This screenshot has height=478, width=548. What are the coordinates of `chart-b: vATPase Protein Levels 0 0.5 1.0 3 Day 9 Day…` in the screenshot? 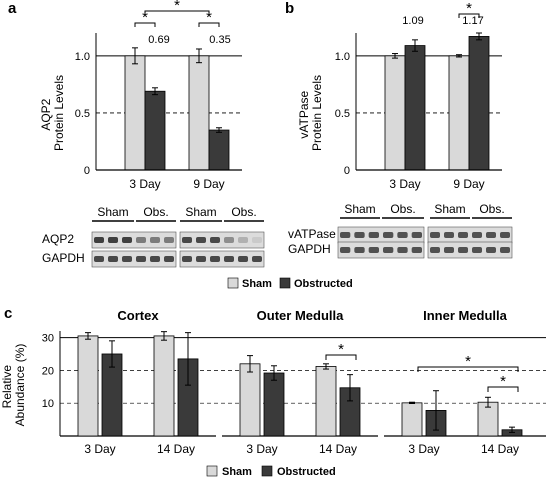 It's located at (399, 95).